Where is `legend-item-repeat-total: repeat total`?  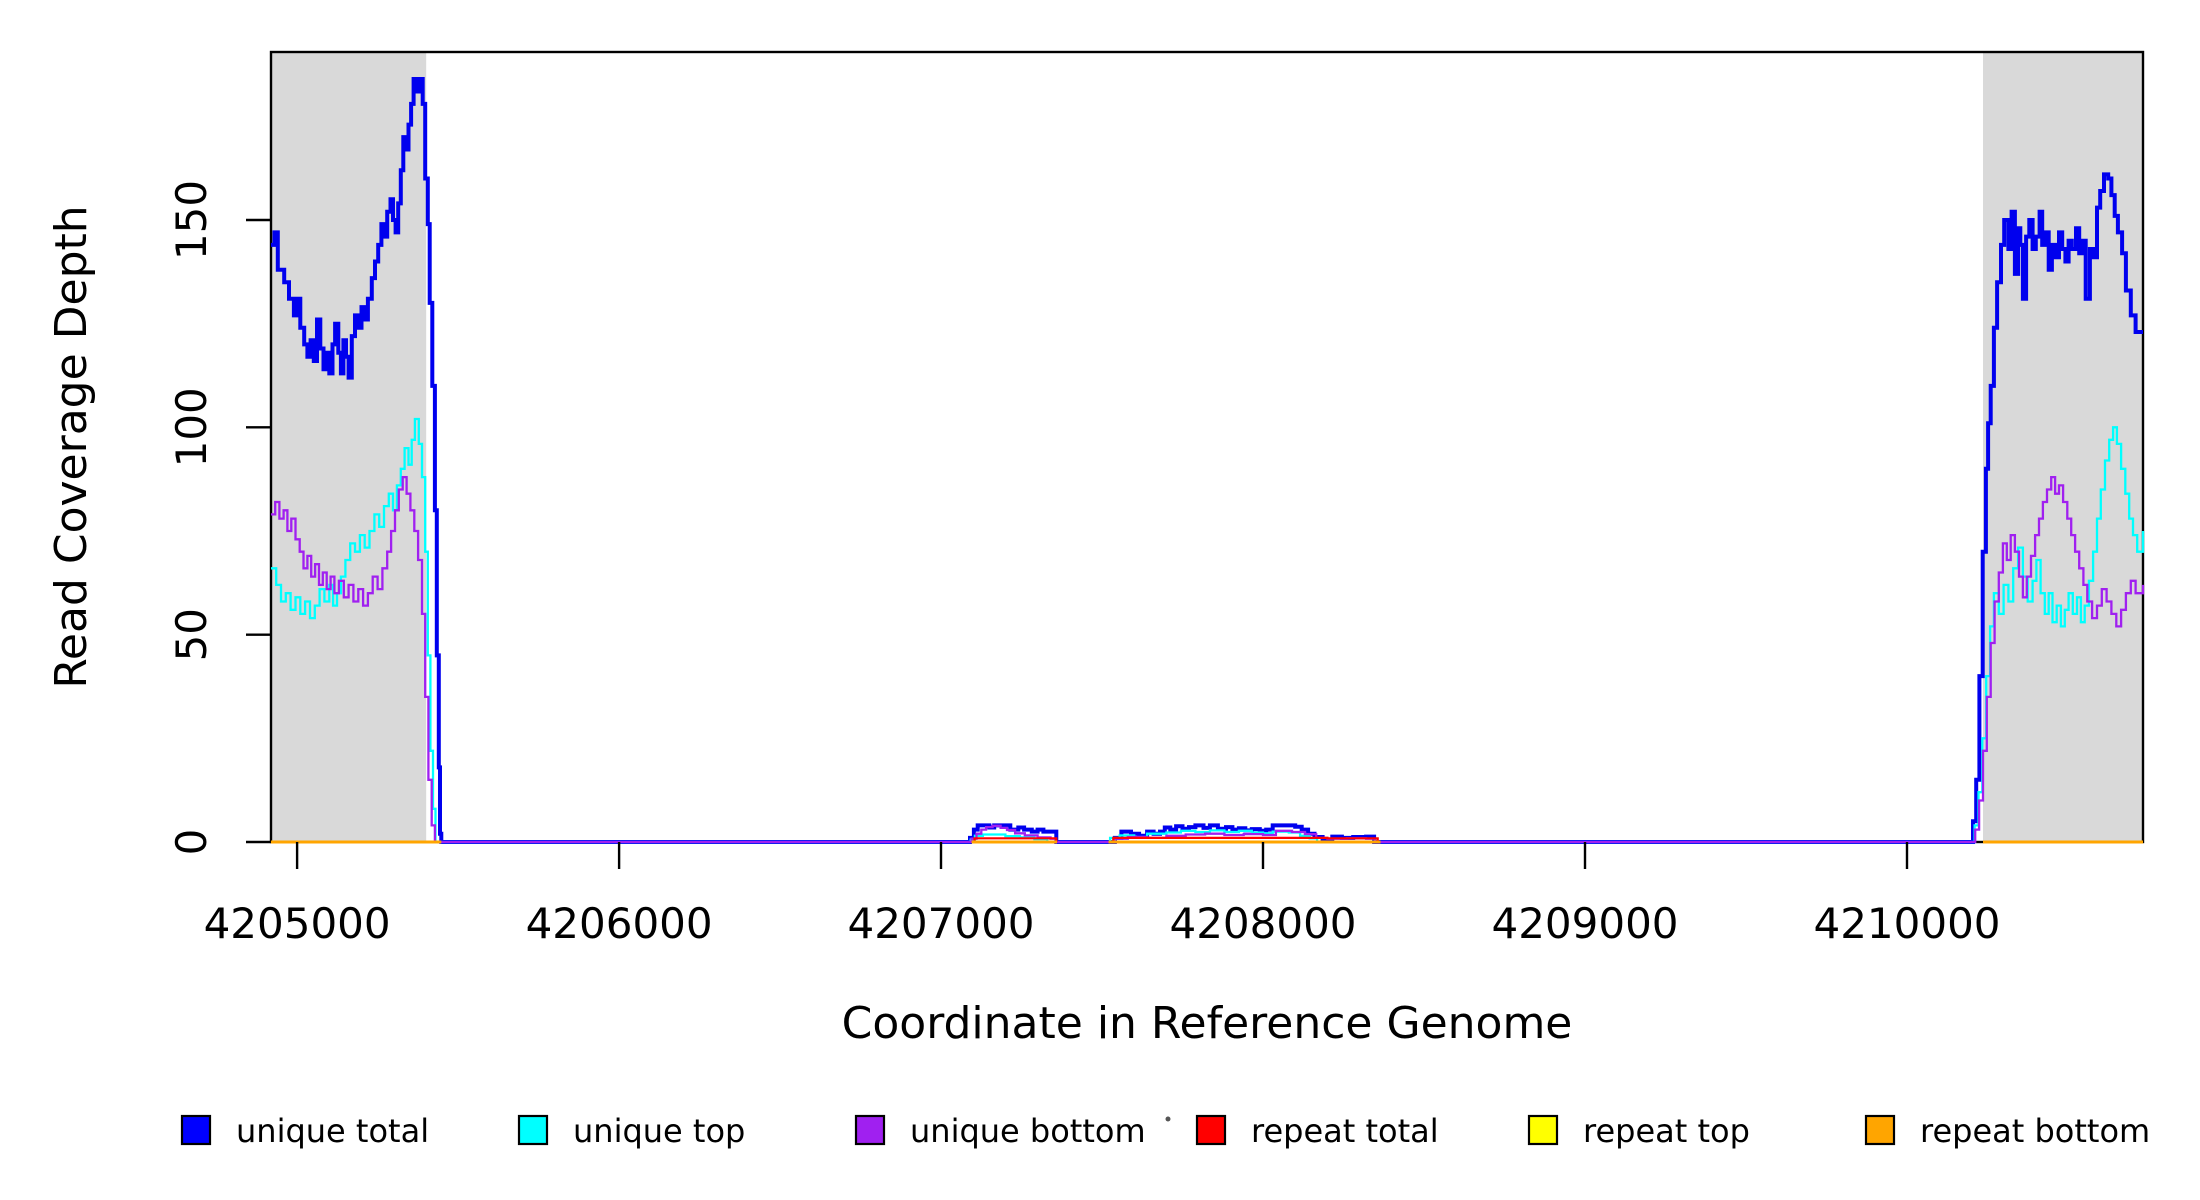 legend-item-repeat-total: repeat total is located at coordinates (1317, 1131).